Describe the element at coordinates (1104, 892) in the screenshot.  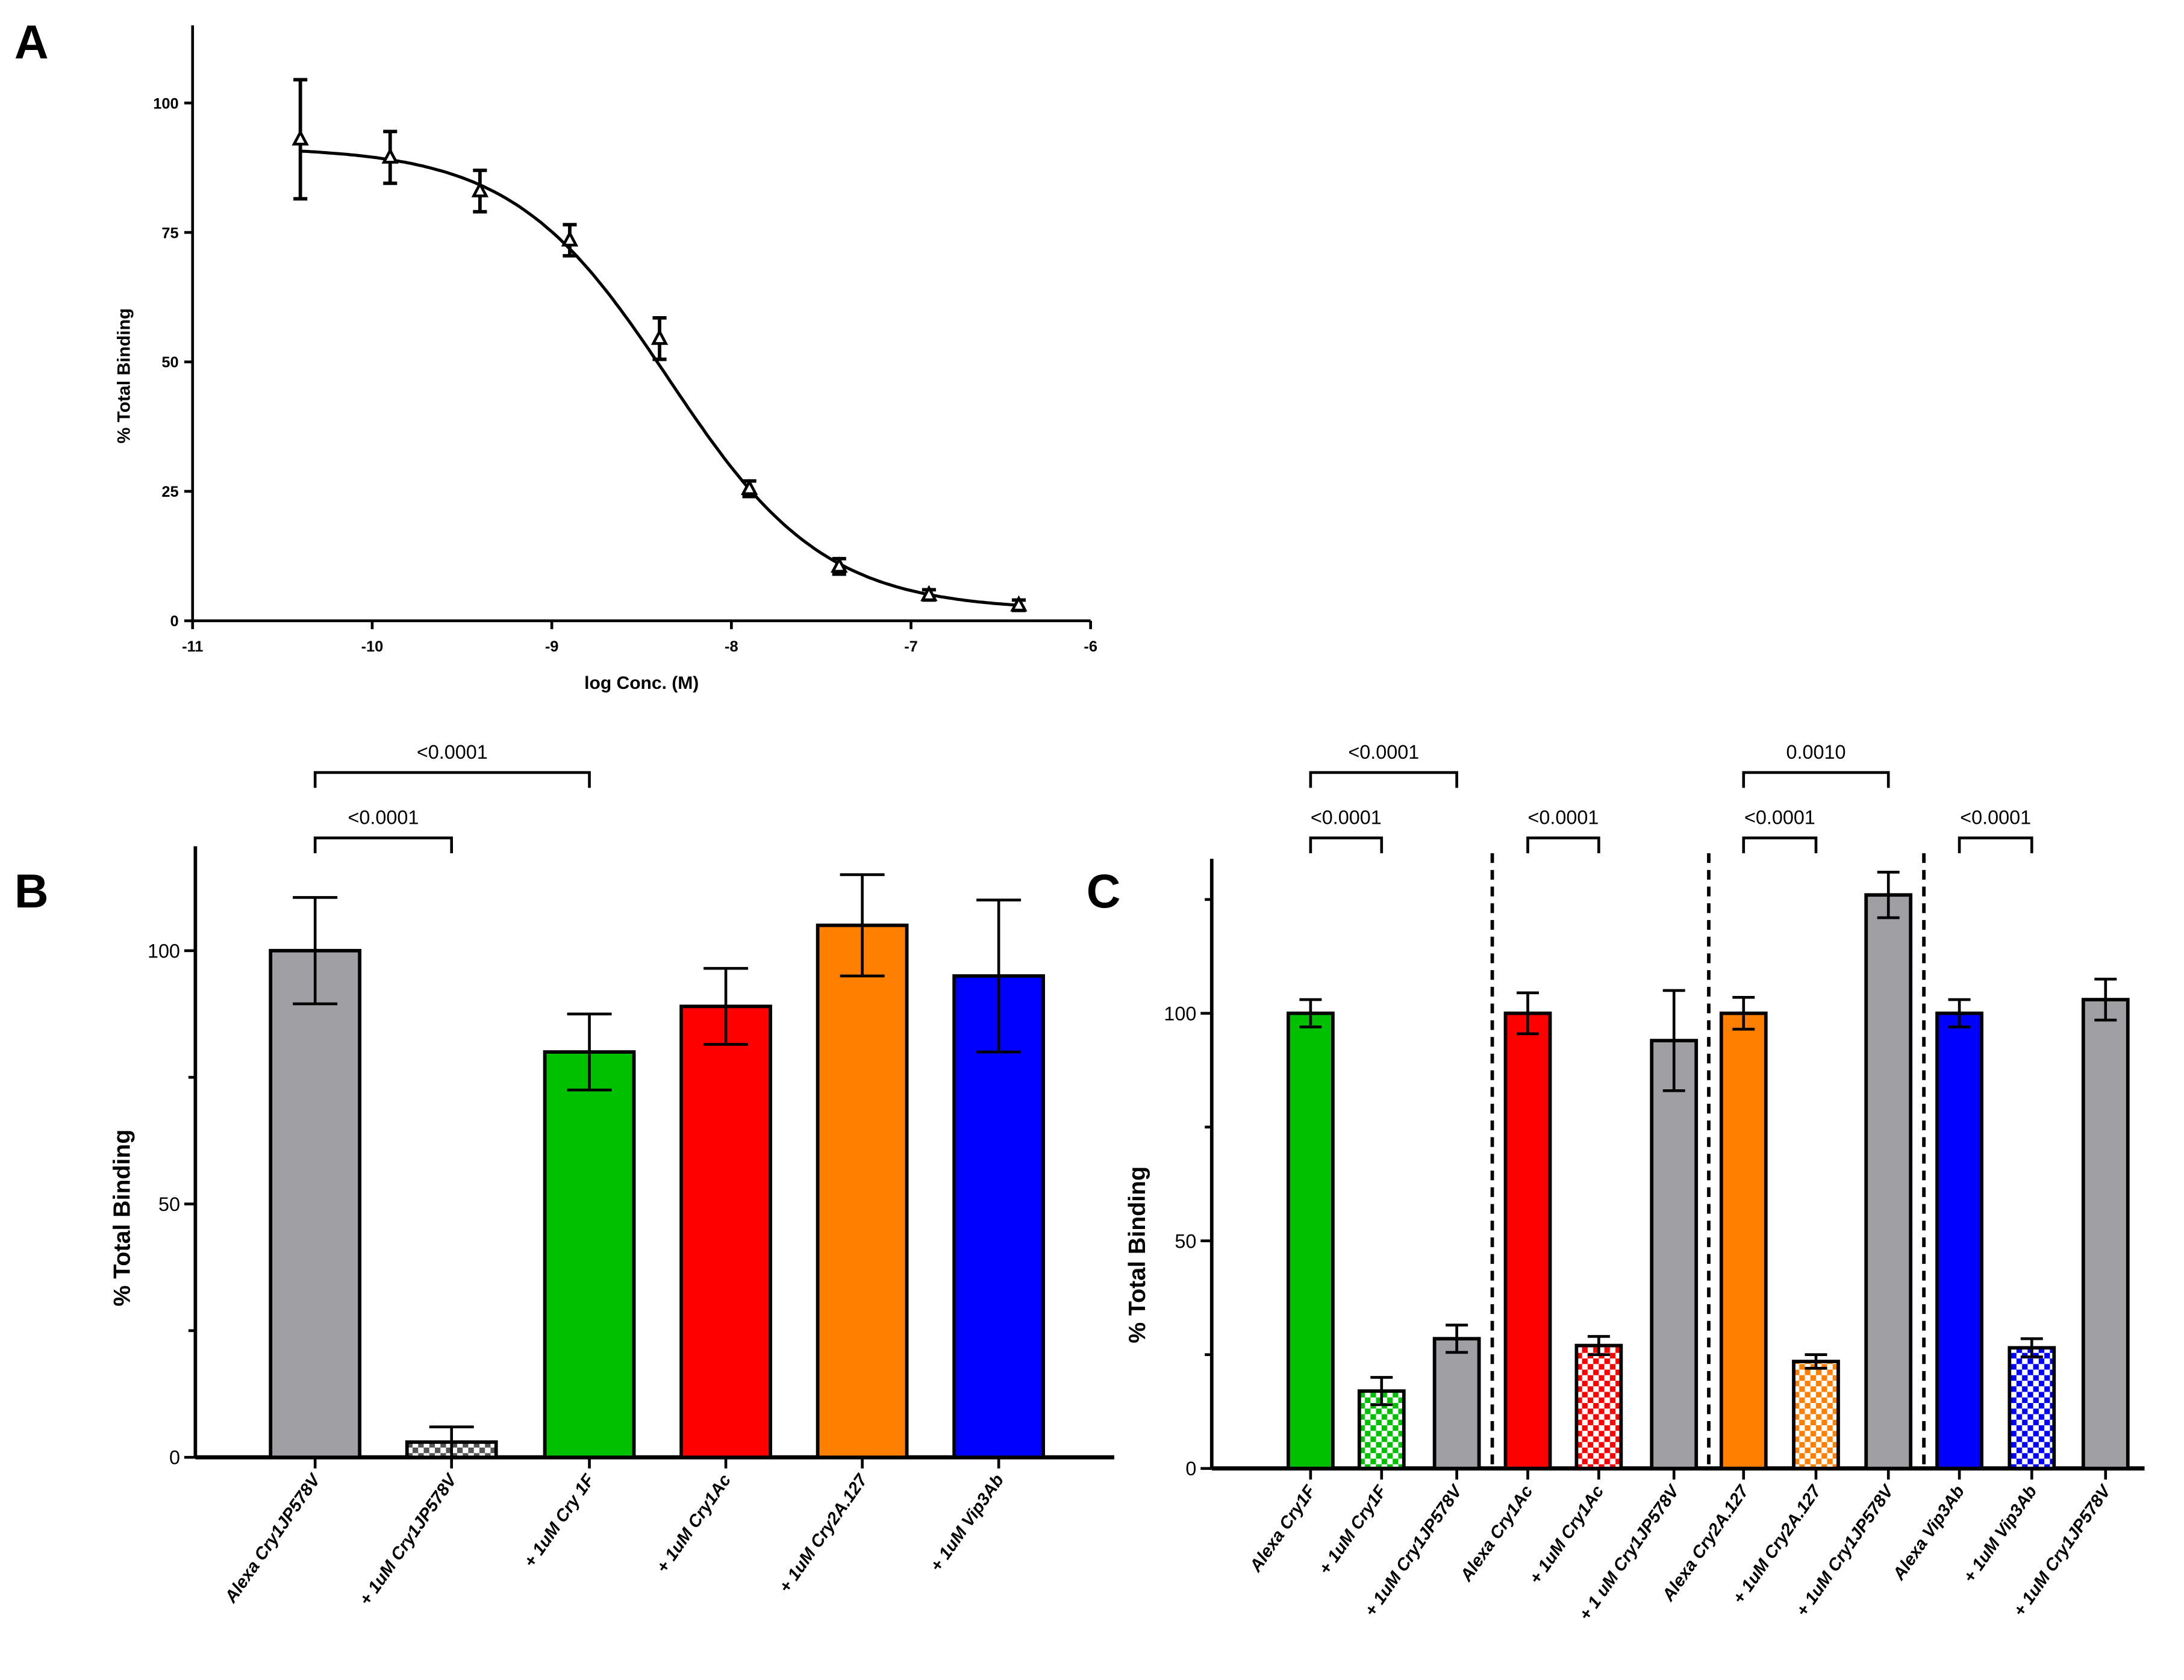
I see `panel-label-c: C` at that location.